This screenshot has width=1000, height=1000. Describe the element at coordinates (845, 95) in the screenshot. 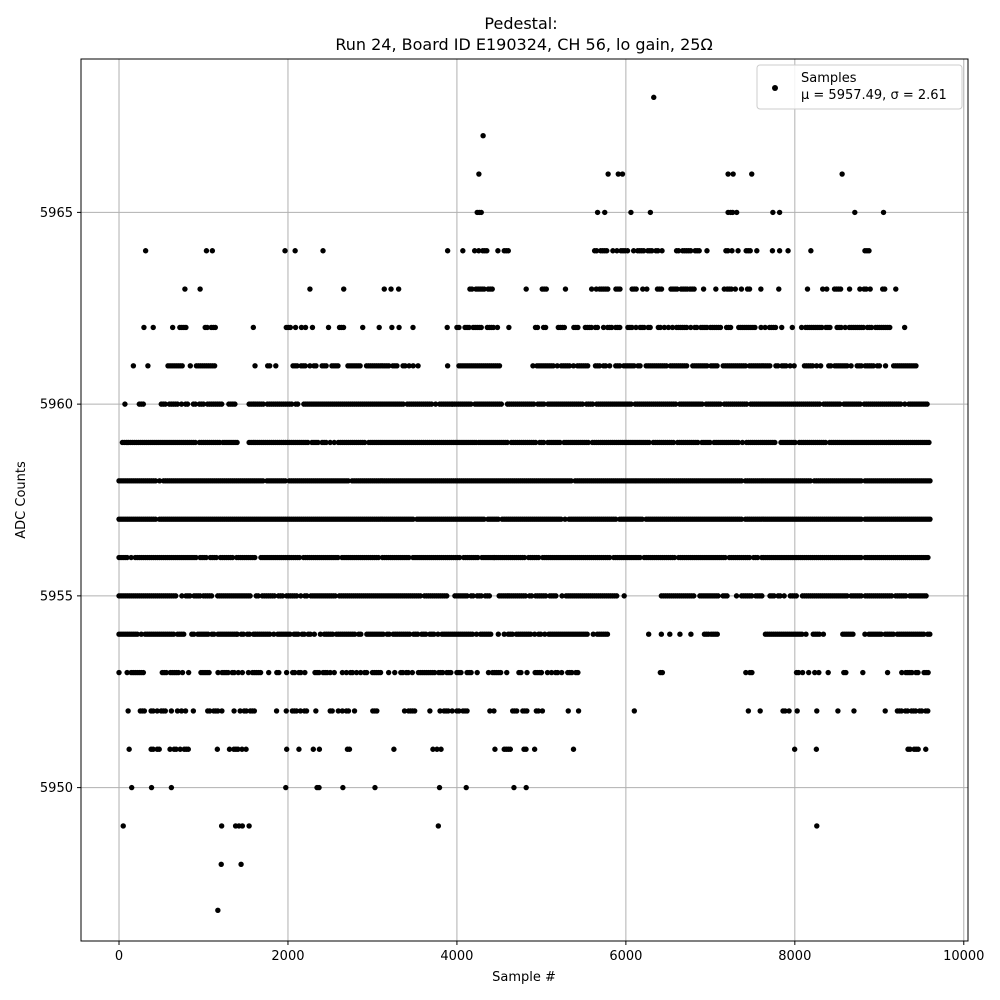

I see `legend-stats-mean: μ = 5957.49,` at that location.